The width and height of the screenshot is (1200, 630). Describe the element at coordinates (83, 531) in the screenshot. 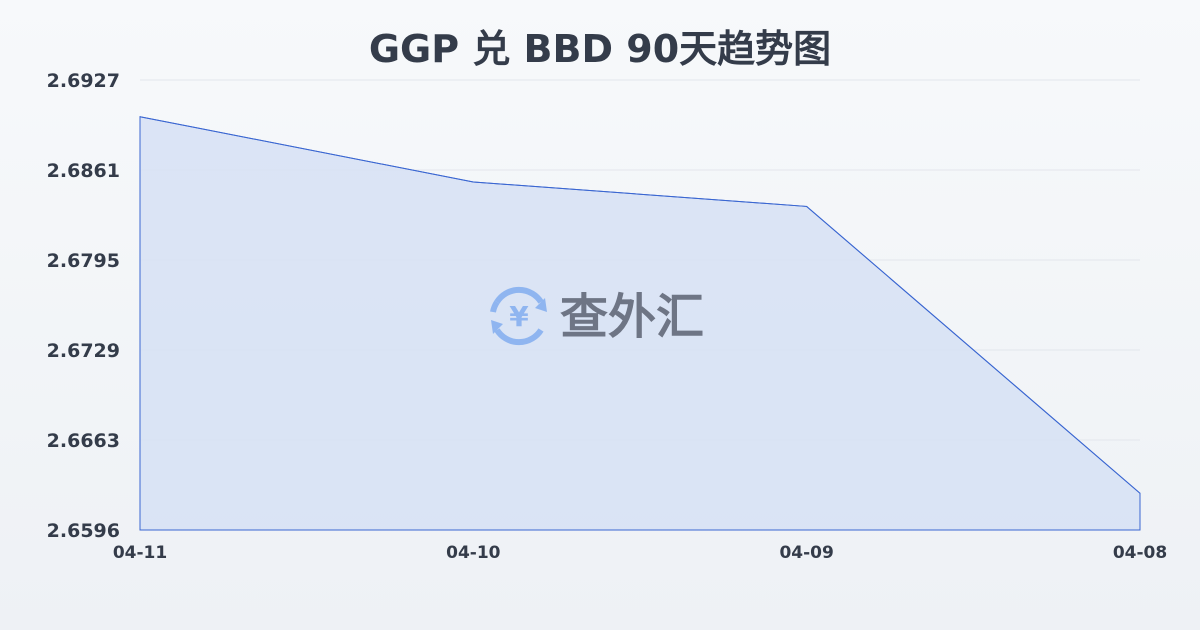

I see `y-tick-label: 2.6596` at that location.